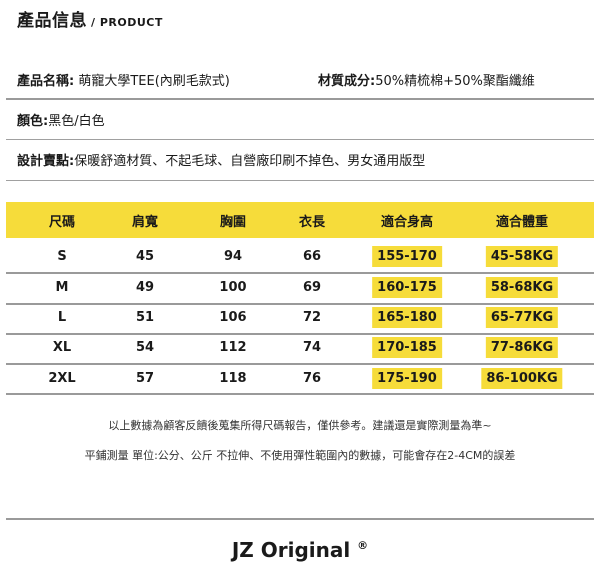 The image size is (600, 580). I want to click on name-label: 產品名稱:, so click(46, 81).